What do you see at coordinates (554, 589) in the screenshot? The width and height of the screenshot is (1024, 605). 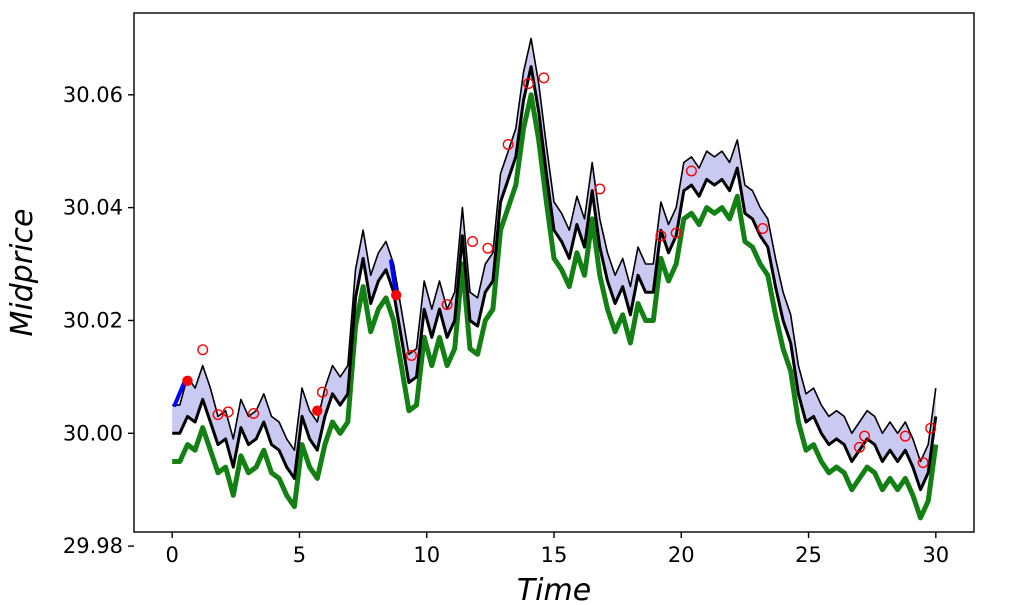 I see `x-axis-label: Time` at bounding box center [554, 589].